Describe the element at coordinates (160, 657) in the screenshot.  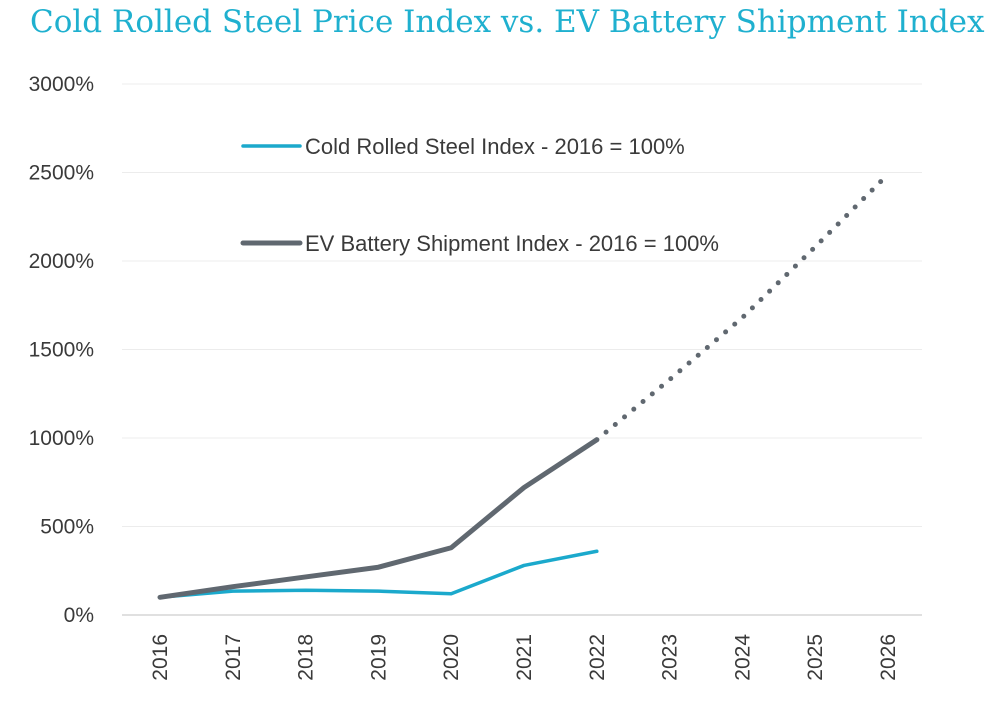
I see `x-tick-label: 2016` at that location.